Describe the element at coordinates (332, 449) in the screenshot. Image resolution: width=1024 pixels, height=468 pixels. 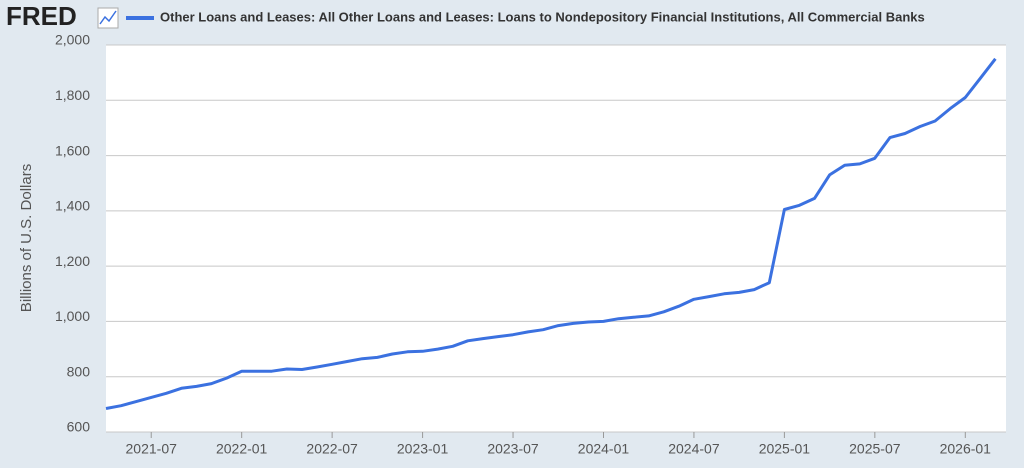
I see `x-tick-label: 2022-07` at that location.